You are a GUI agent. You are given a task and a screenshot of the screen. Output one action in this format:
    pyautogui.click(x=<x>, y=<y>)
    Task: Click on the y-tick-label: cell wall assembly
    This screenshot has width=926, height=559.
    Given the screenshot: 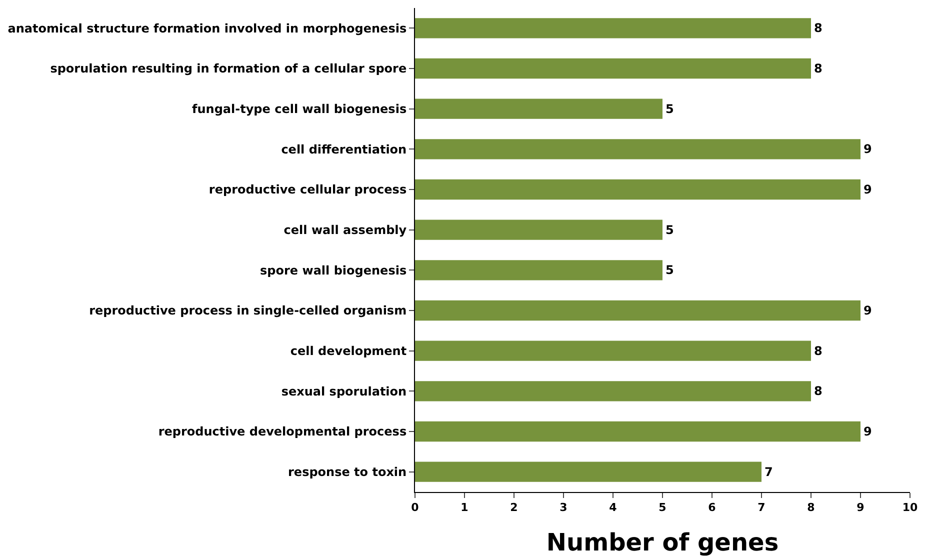 What is the action you would take?
    pyautogui.click(x=345, y=230)
    